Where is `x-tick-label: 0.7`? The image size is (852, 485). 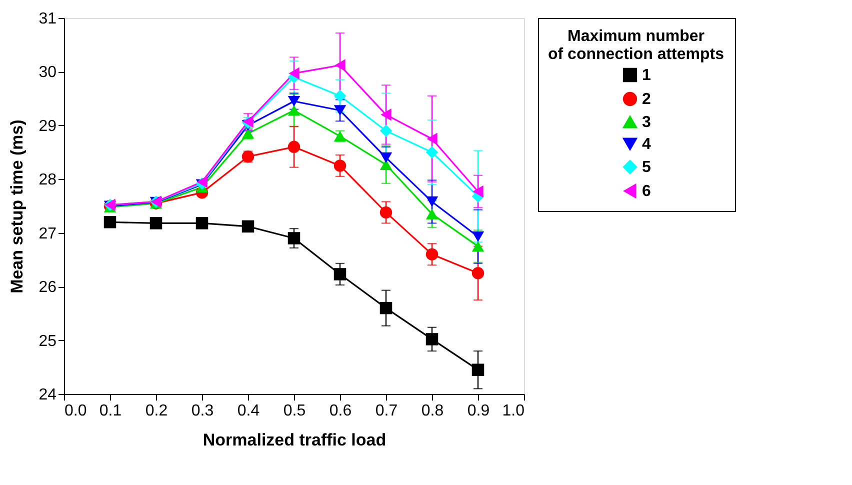
x-tick-label: 0.7 is located at coordinates (386, 411).